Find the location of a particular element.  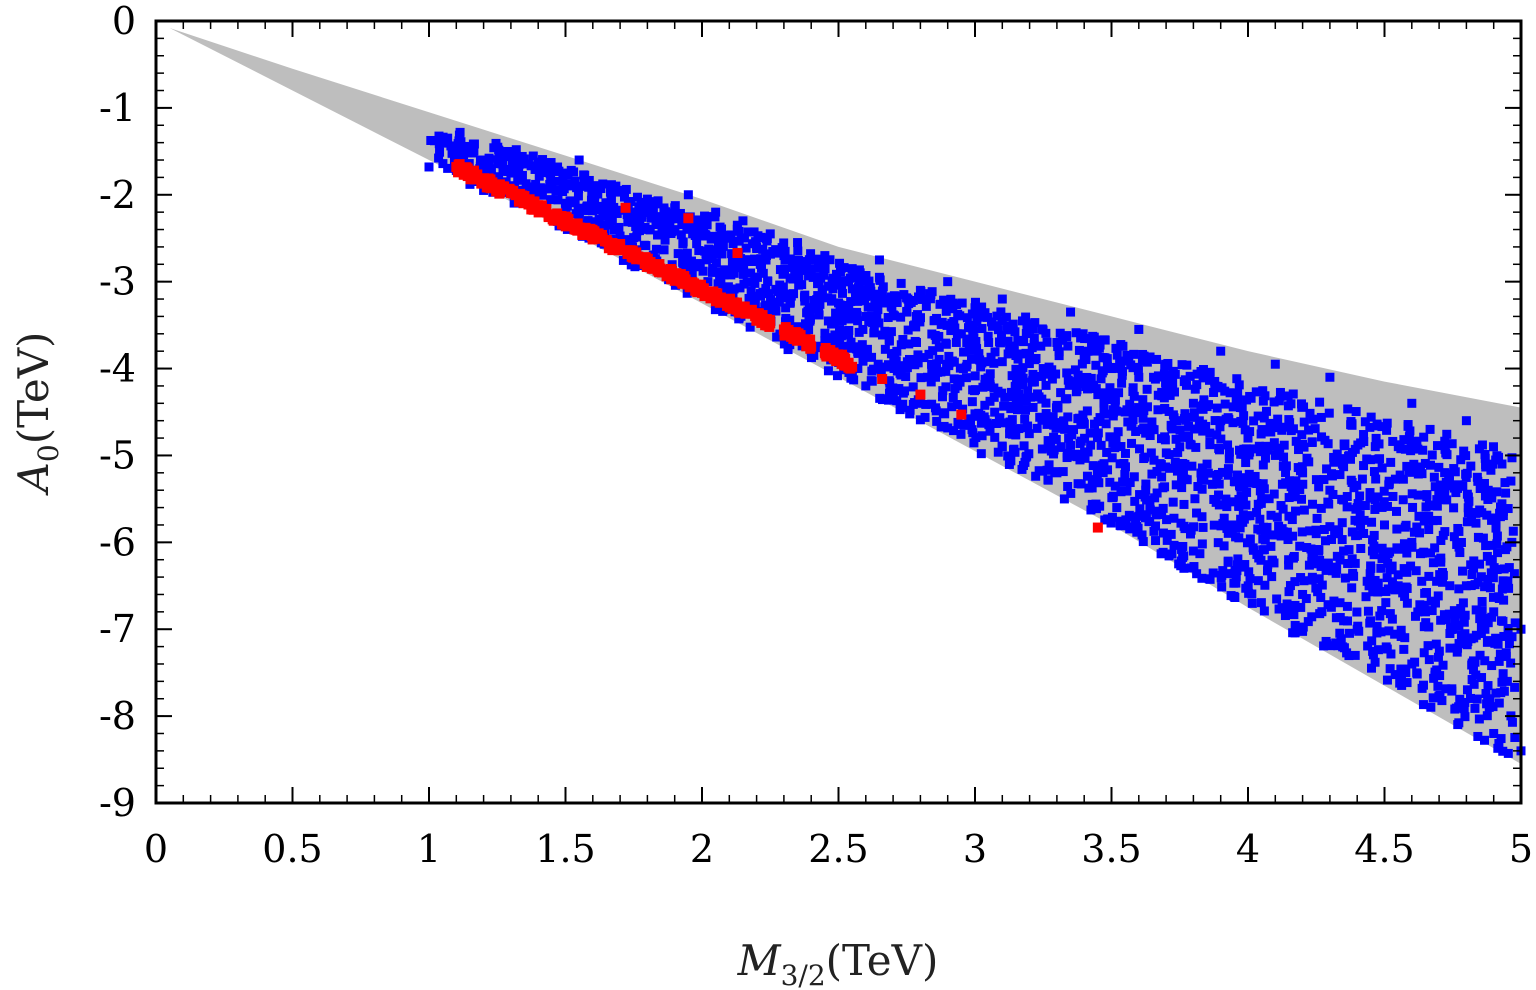

y-tick-label: -9 is located at coordinates (117, 803).